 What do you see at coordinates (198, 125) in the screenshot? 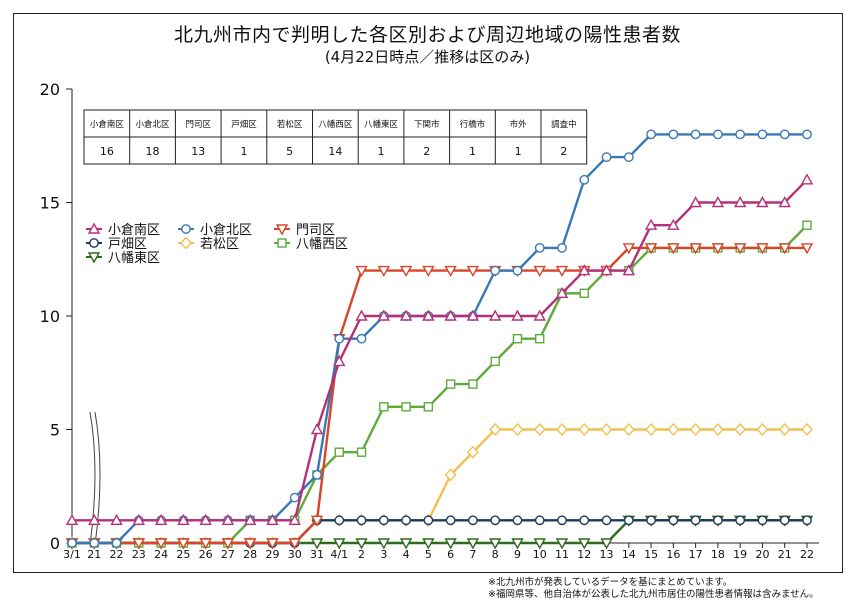
I see `table-header-cell: 門司区` at bounding box center [198, 125].